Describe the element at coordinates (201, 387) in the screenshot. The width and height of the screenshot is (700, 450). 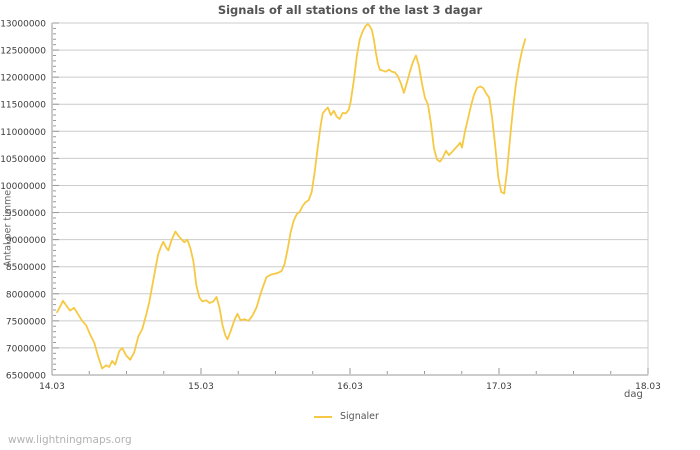
I see `x-tick-label: 15.03` at that location.